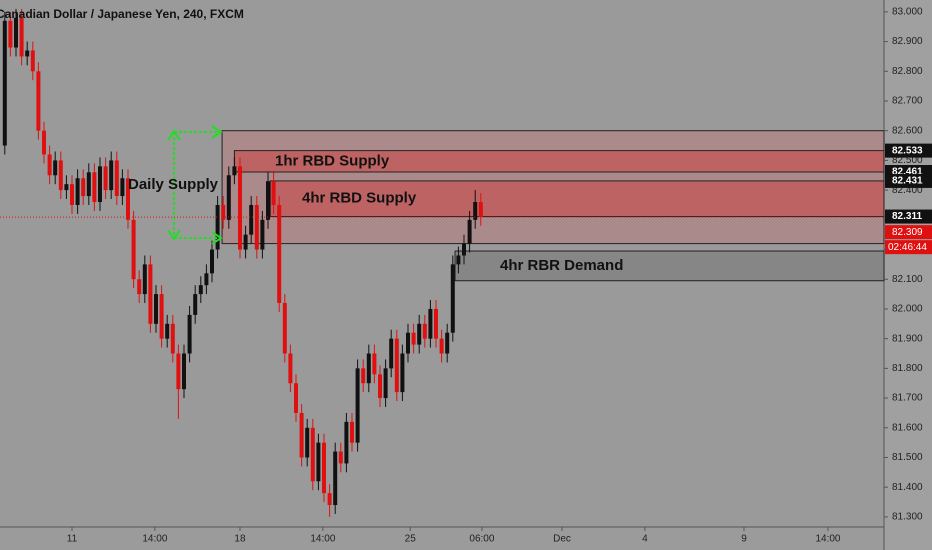 The image size is (932, 550). I want to click on x-tick-label: 9, so click(744, 539).